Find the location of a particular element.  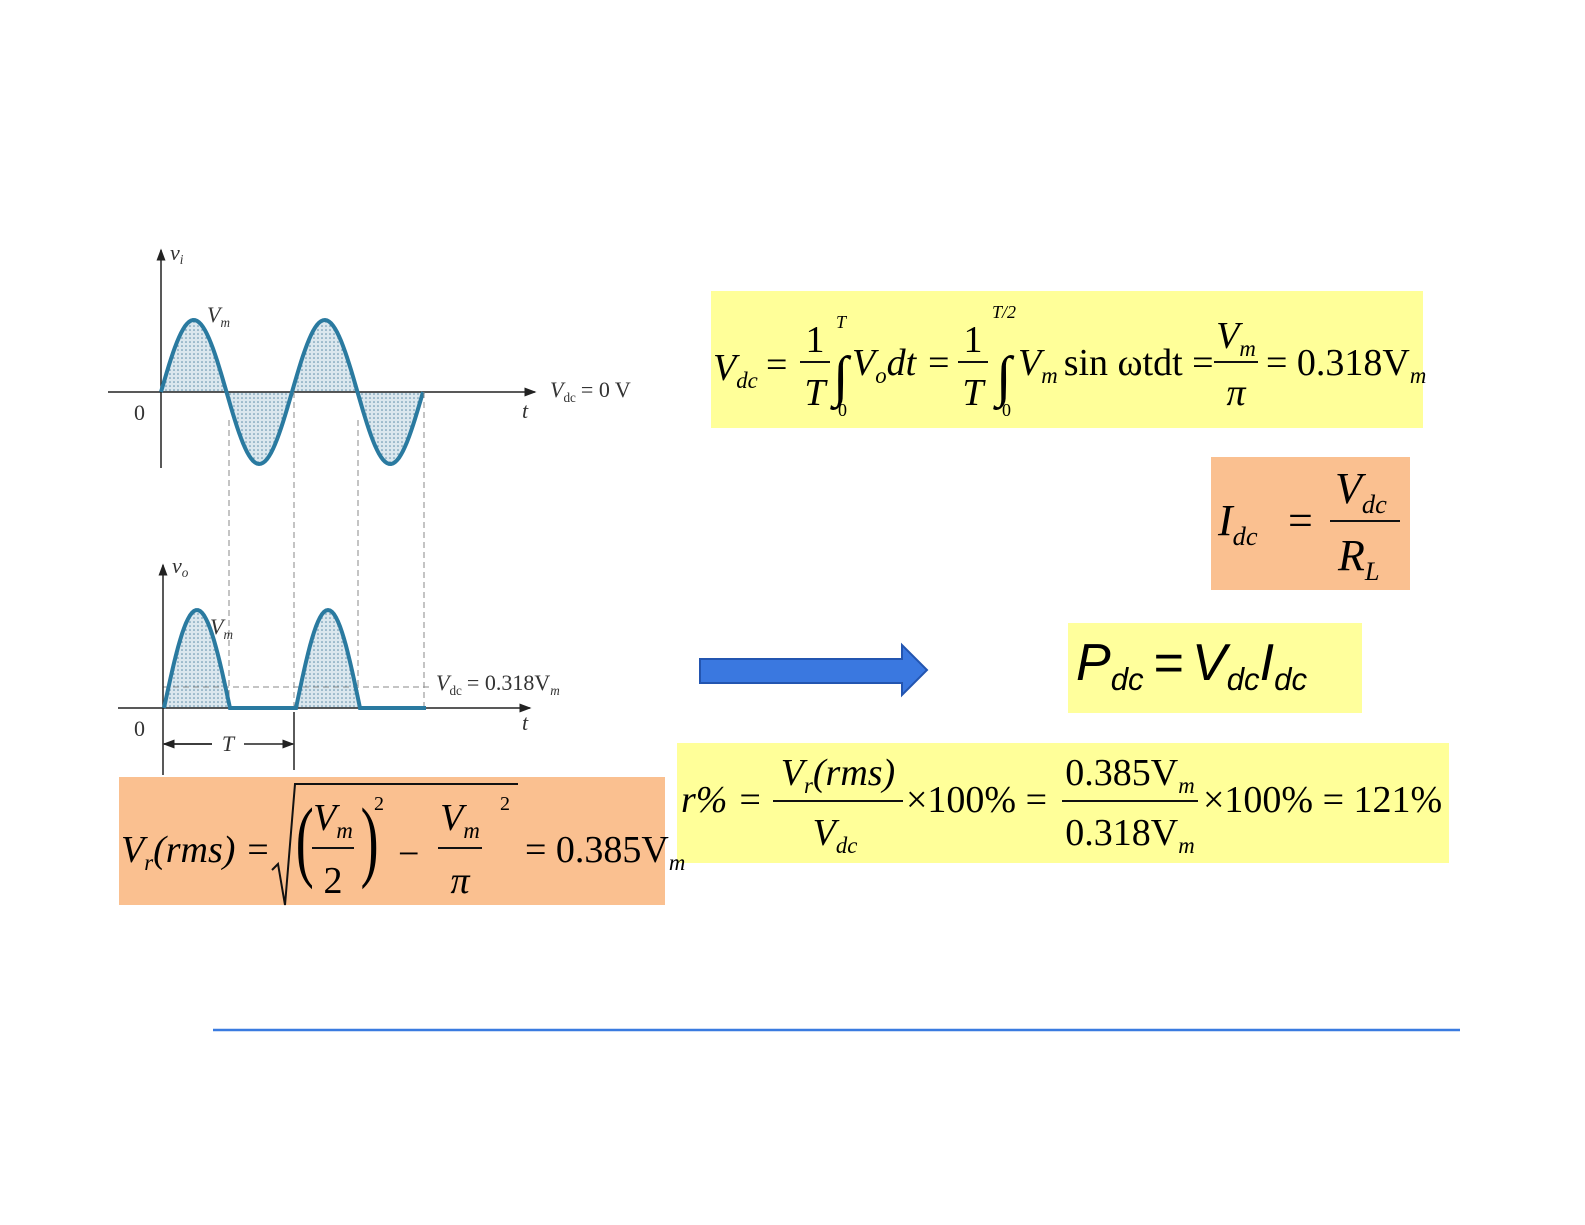

ripple-voltage-formula: Vr(rms) = ( Vm 2 ) 2 − Vm π 2 = 0.385Vm is located at coordinates (402, 841).